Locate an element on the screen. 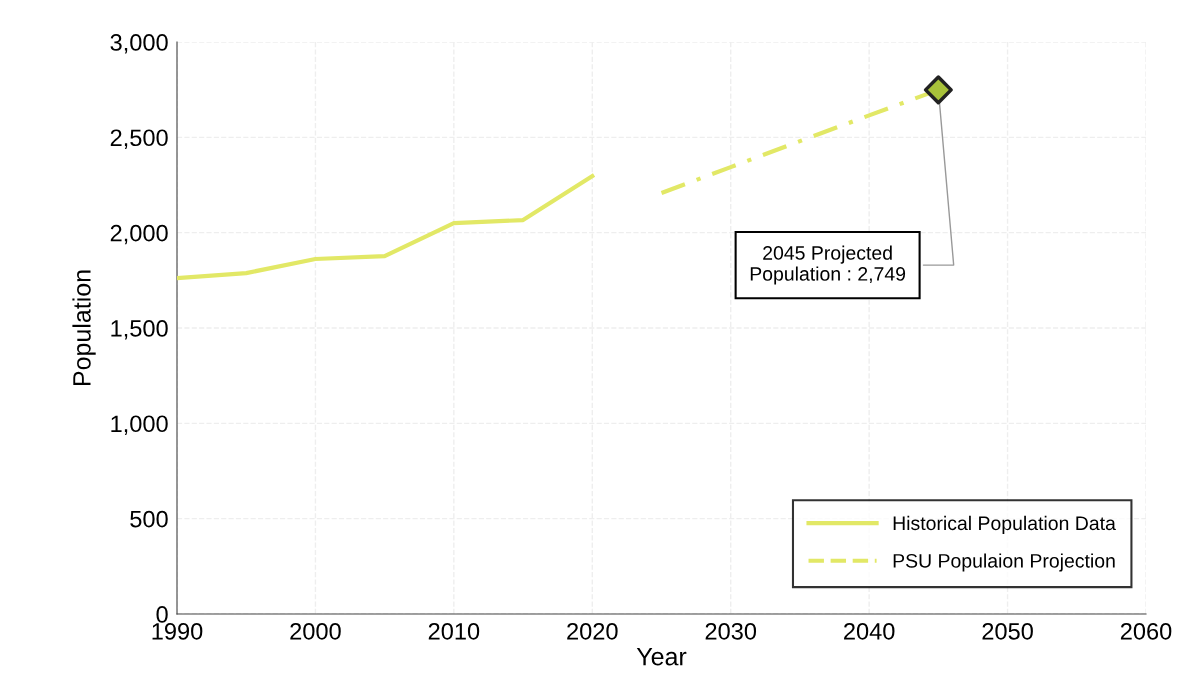 This screenshot has width=1191, height=692. y-tick-label: 0 is located at coordinates (162, 614).